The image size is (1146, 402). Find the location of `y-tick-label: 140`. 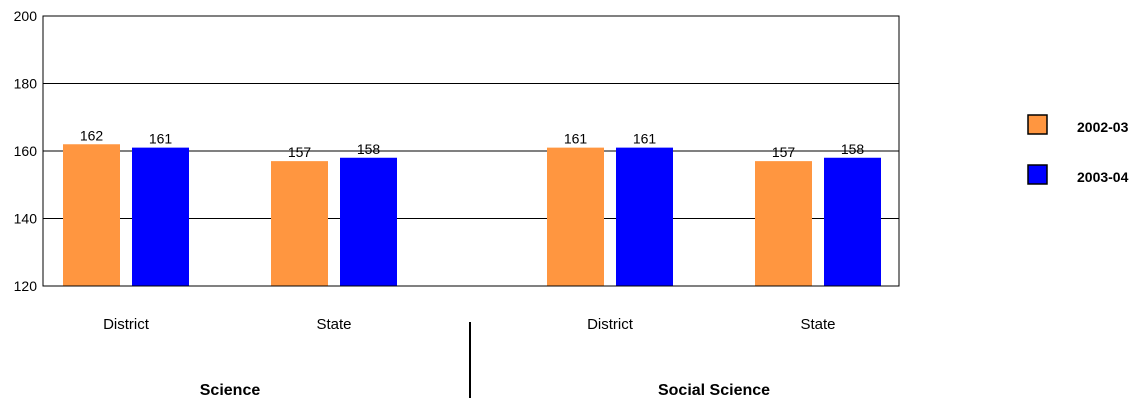

y-tick-label: 140 is located at coordinates (26, 219).